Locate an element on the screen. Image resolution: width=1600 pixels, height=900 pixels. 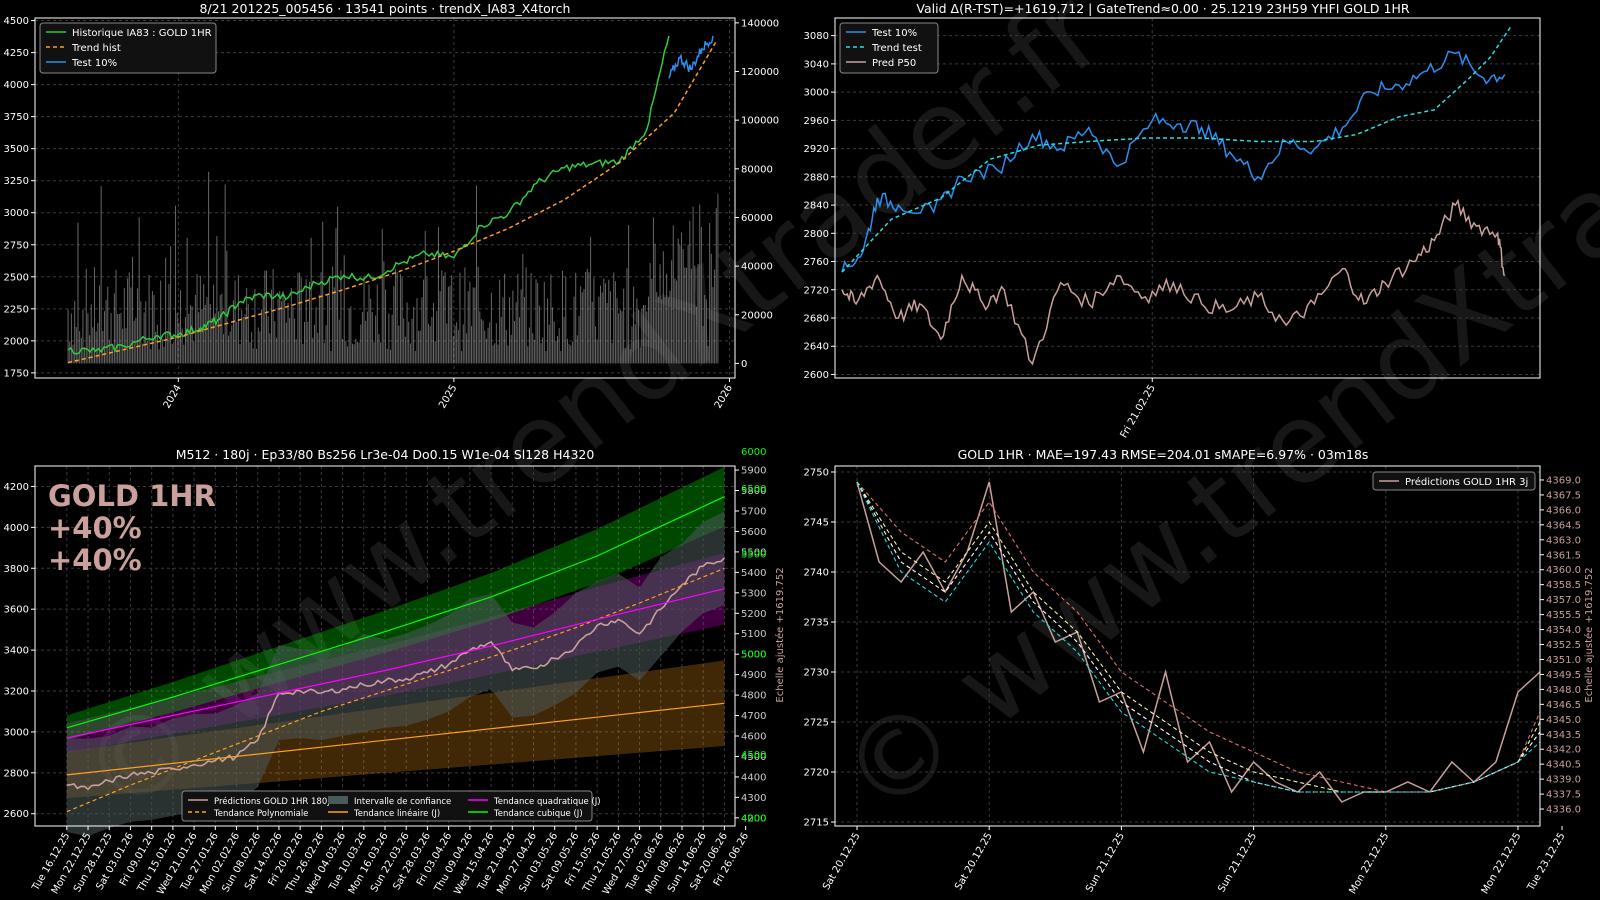
p2-legend-label-0: Test 10% is located at coordinates (894, 33).